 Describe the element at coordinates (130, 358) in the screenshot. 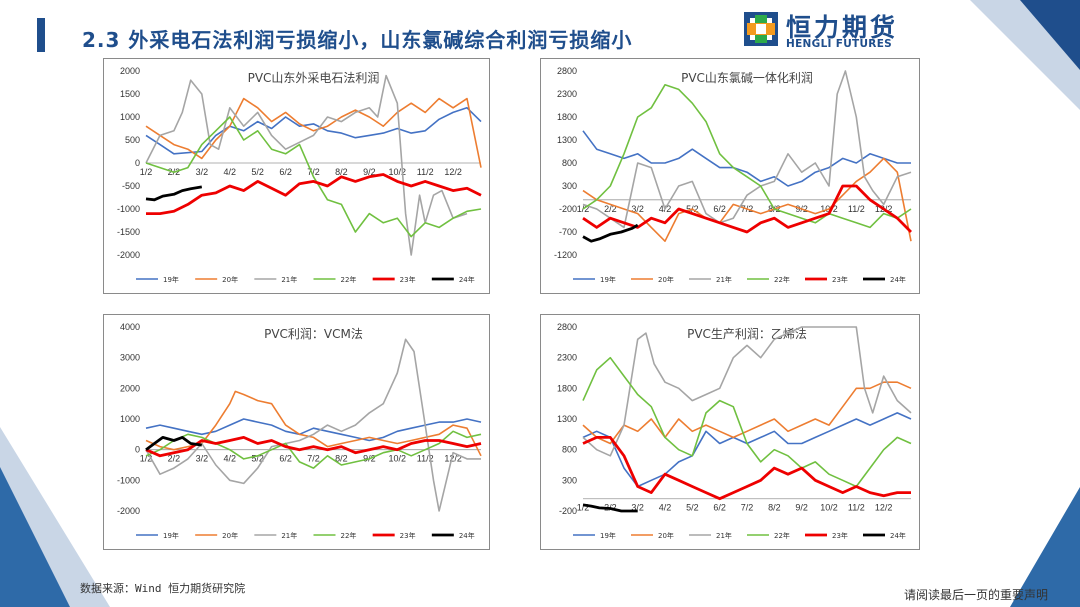

I see `y-tick-label: 3000` at that location.